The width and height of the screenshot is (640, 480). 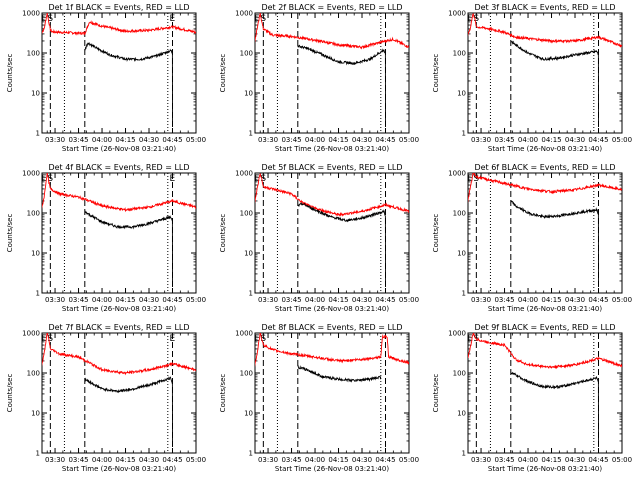 What do you see at coordinates (118, 7) in the screenshot?
I see `panel-title: Det 1f BLACK = Events, RED = LLD` at bounding box center [118, 7].